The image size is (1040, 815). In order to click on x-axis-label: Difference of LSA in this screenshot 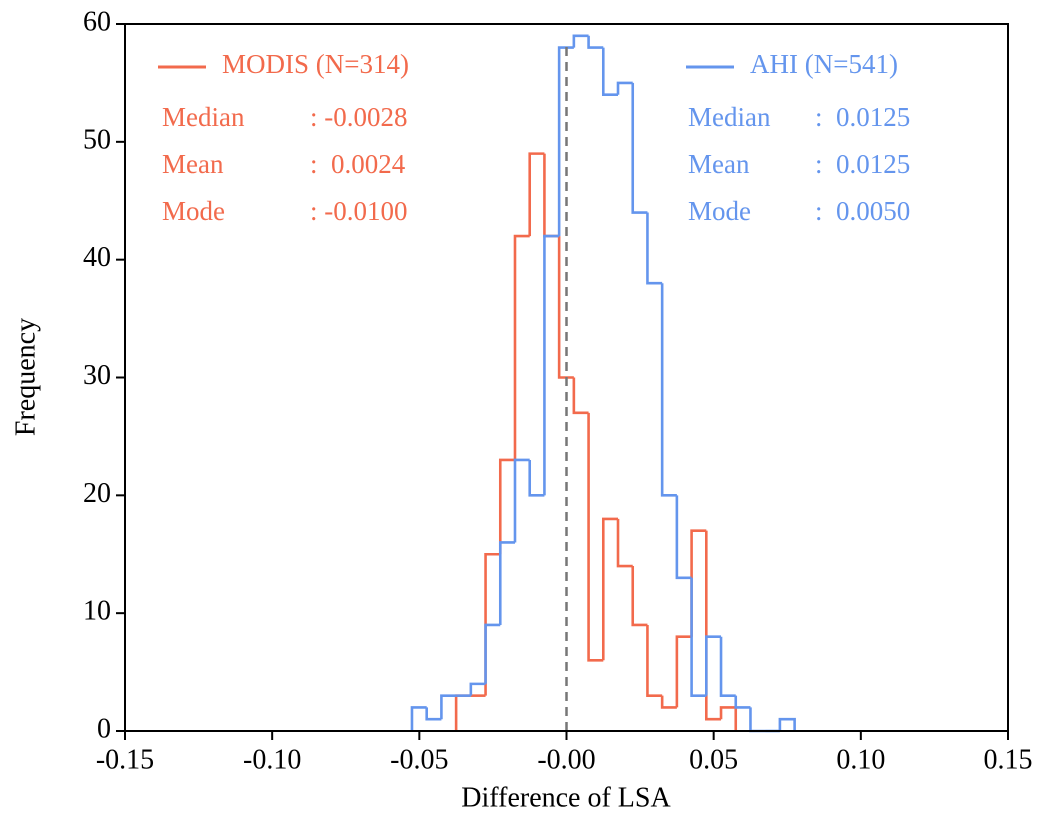, I will do `click(566, 797)`.